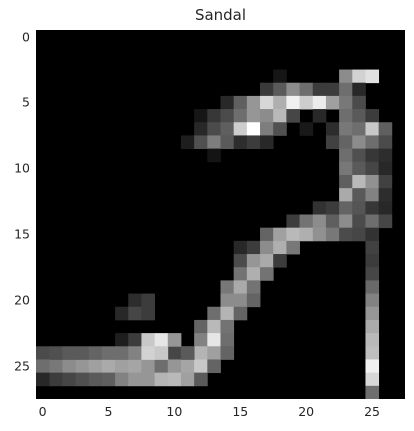 This screenshot has height=431, width=414. What do you see at coordinates (174, 411) in the screenshot?
I see `x-tick-label: 10` at bounding box center [174, 411].